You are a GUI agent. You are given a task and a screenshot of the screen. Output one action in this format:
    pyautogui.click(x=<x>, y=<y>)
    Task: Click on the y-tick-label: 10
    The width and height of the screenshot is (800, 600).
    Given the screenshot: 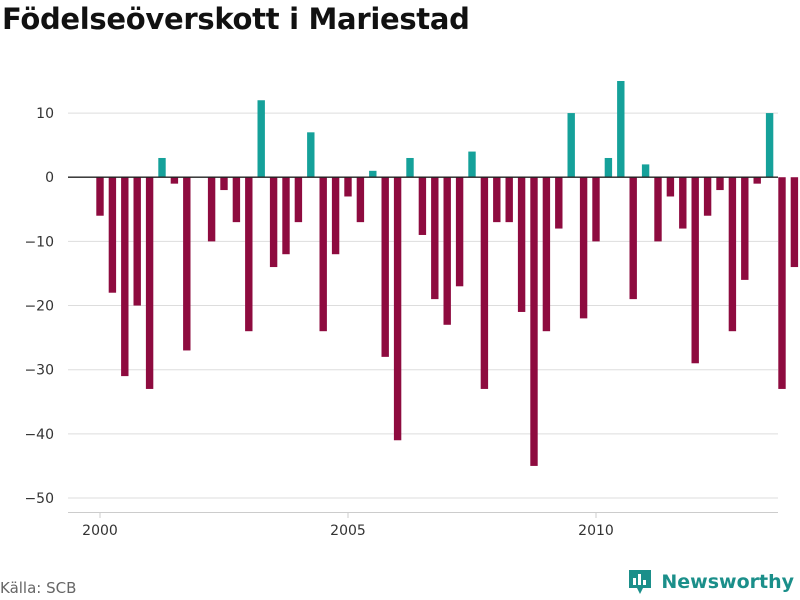 What is the action you would take?
    pyautogui.click(x=45, y=114)
    